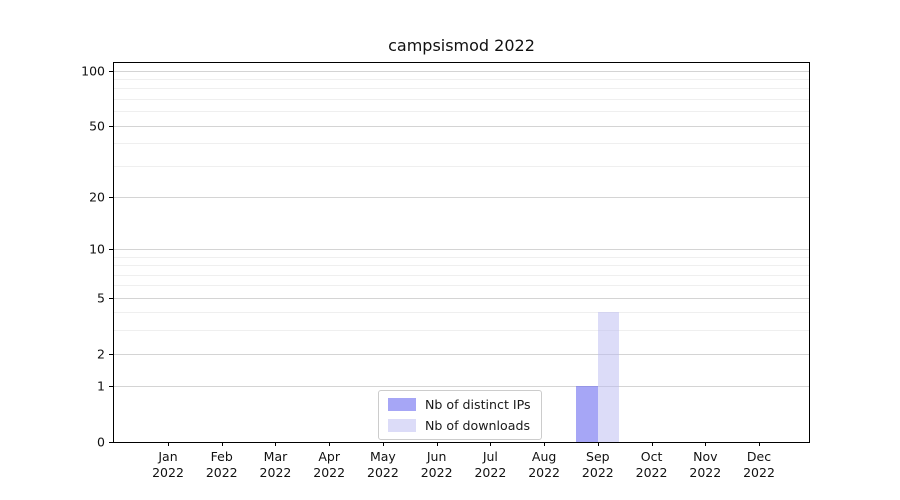 The width and height of the screenshot is (900, 500). What do you see at coordinates (705, 464) in the screenshot?
I see `x-tick-label: Nov 2022` at bounding box center [705, 464].